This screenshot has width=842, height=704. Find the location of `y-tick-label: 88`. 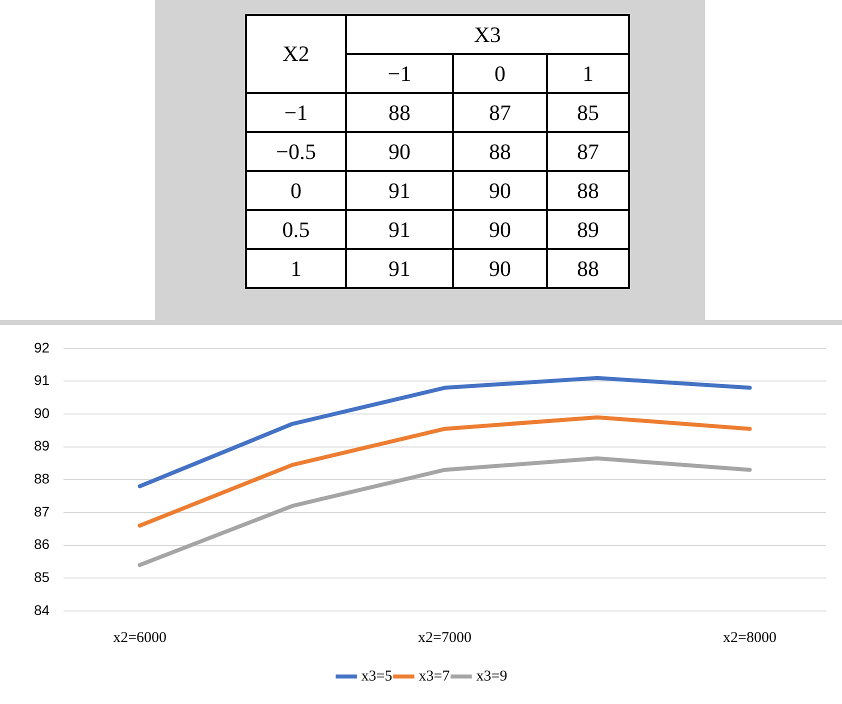

y-tick-label: 88 is located at coordinates (42, 478).